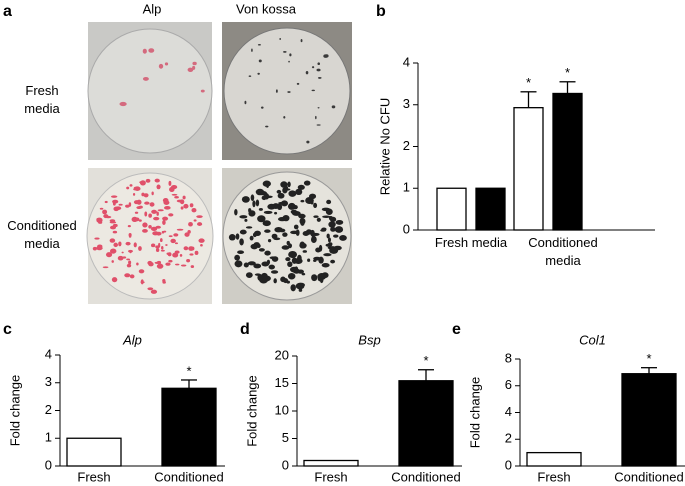 This screenshot has height=486, width=685. I want to click on y-axis-label: Fold change, so click(14, 411).